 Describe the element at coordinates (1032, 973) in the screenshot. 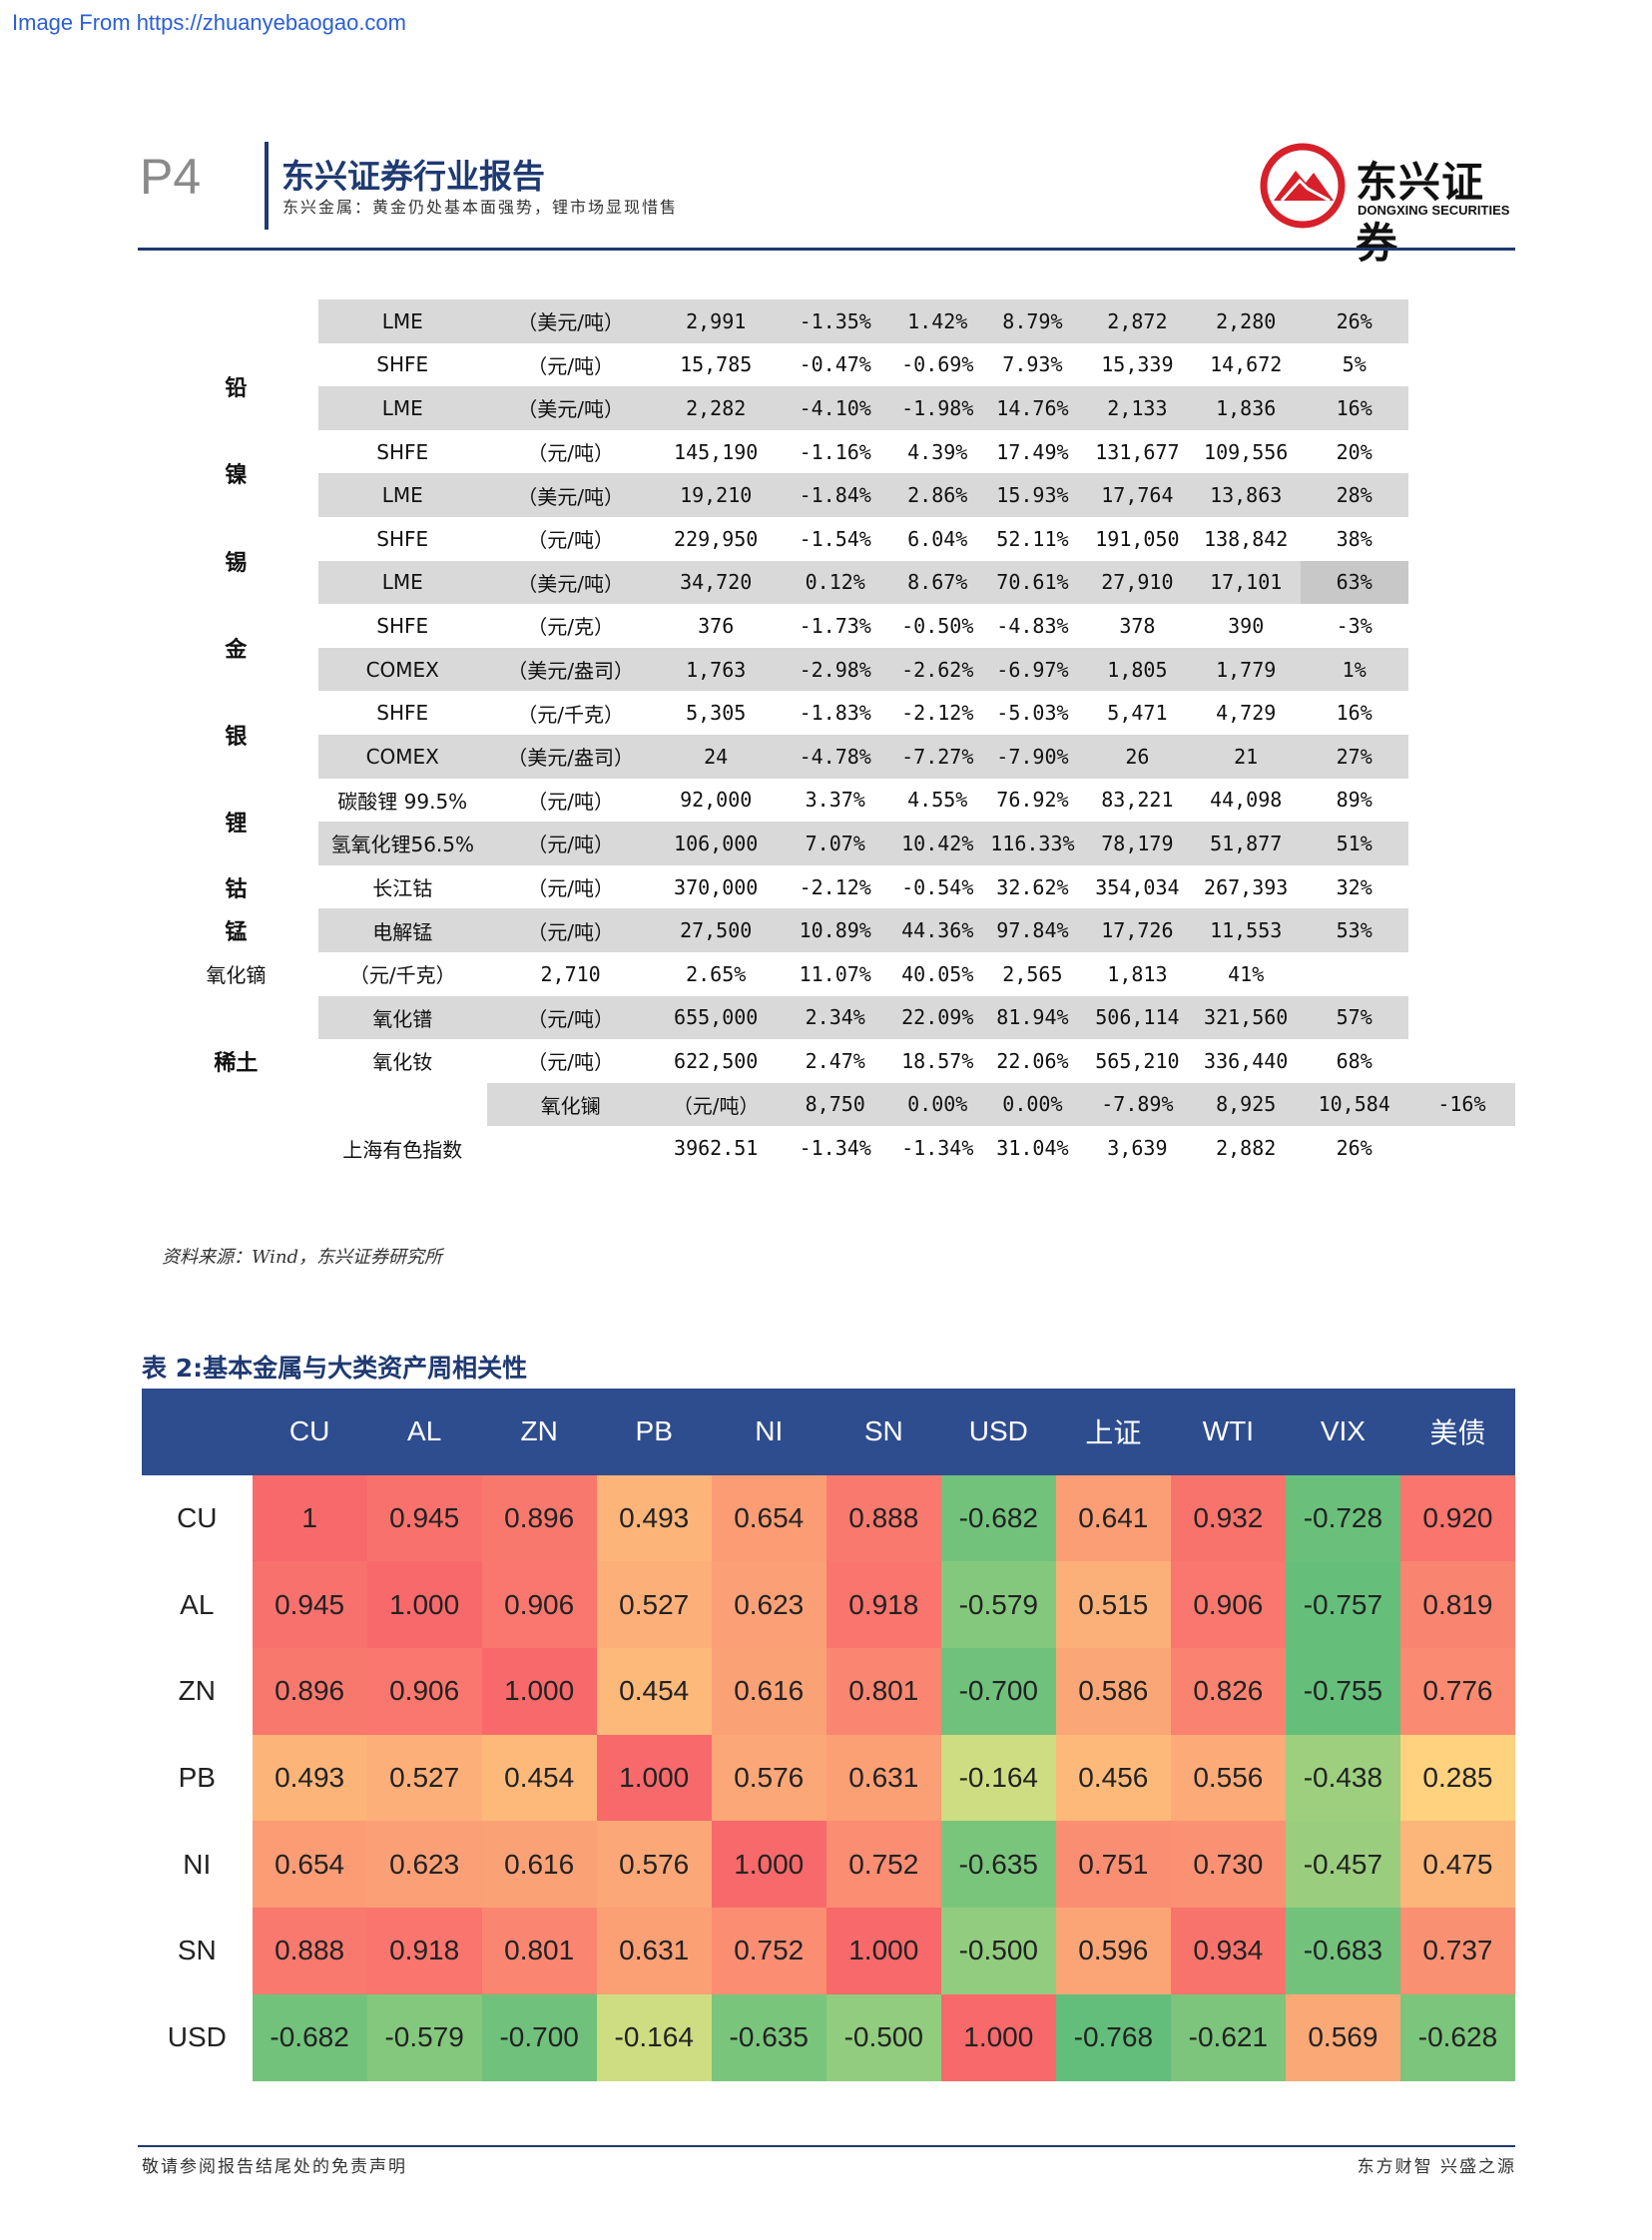

I see `cell-v5: 2,565` at that location.